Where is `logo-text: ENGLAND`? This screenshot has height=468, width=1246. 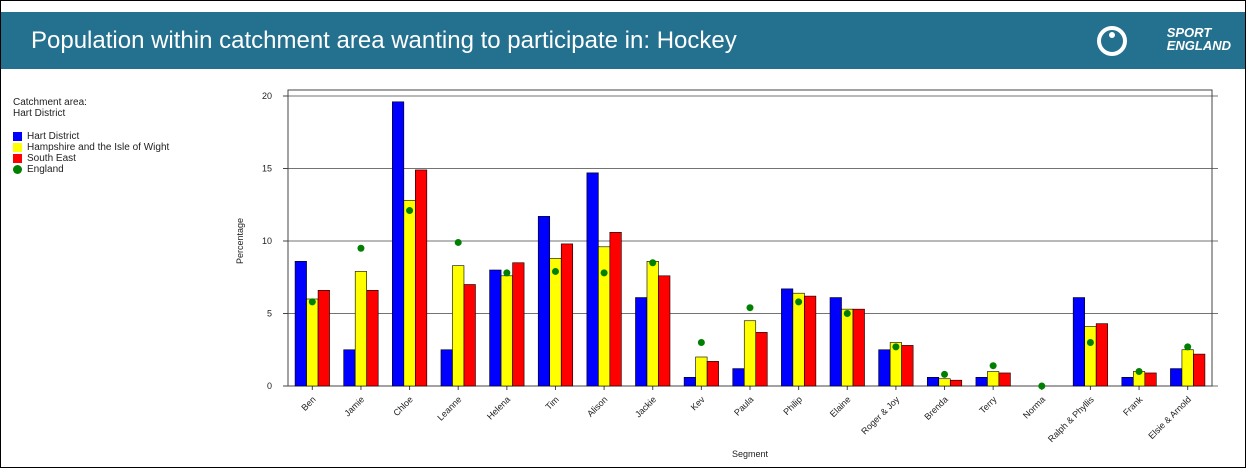
logo-text: ENGLAND is located at coordinates (1198, 45).